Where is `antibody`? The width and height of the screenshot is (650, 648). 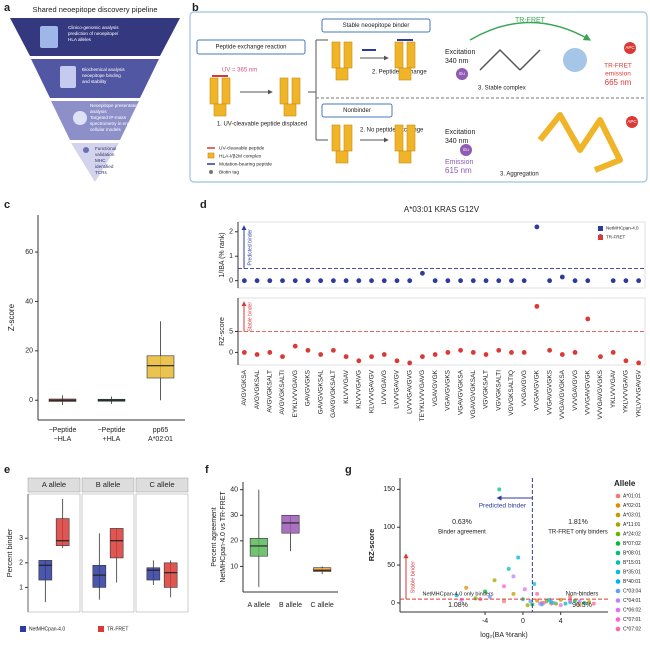
antibody is located at coordinates (510, 59).